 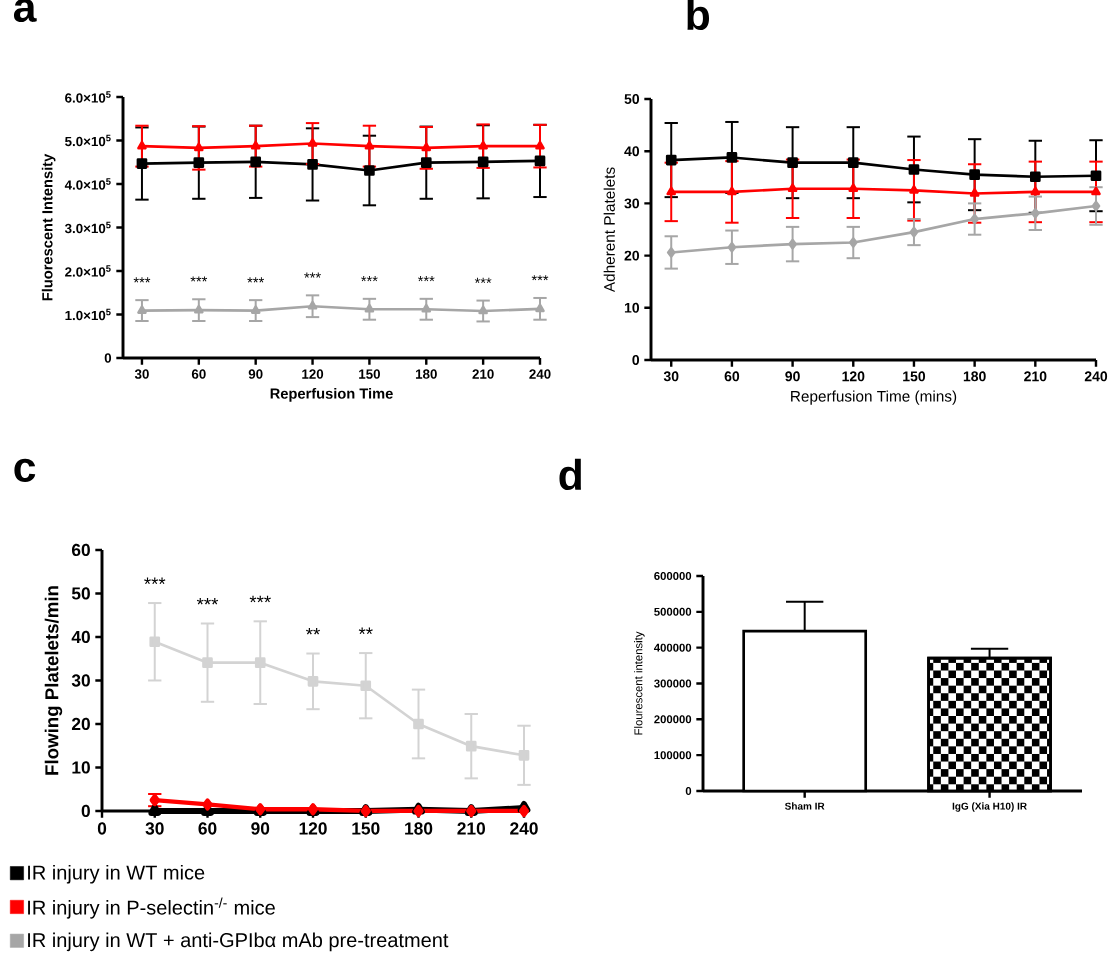 I want to click on y-tick-label: 1.0×10$^{5}$, so click(x=88, y=314).